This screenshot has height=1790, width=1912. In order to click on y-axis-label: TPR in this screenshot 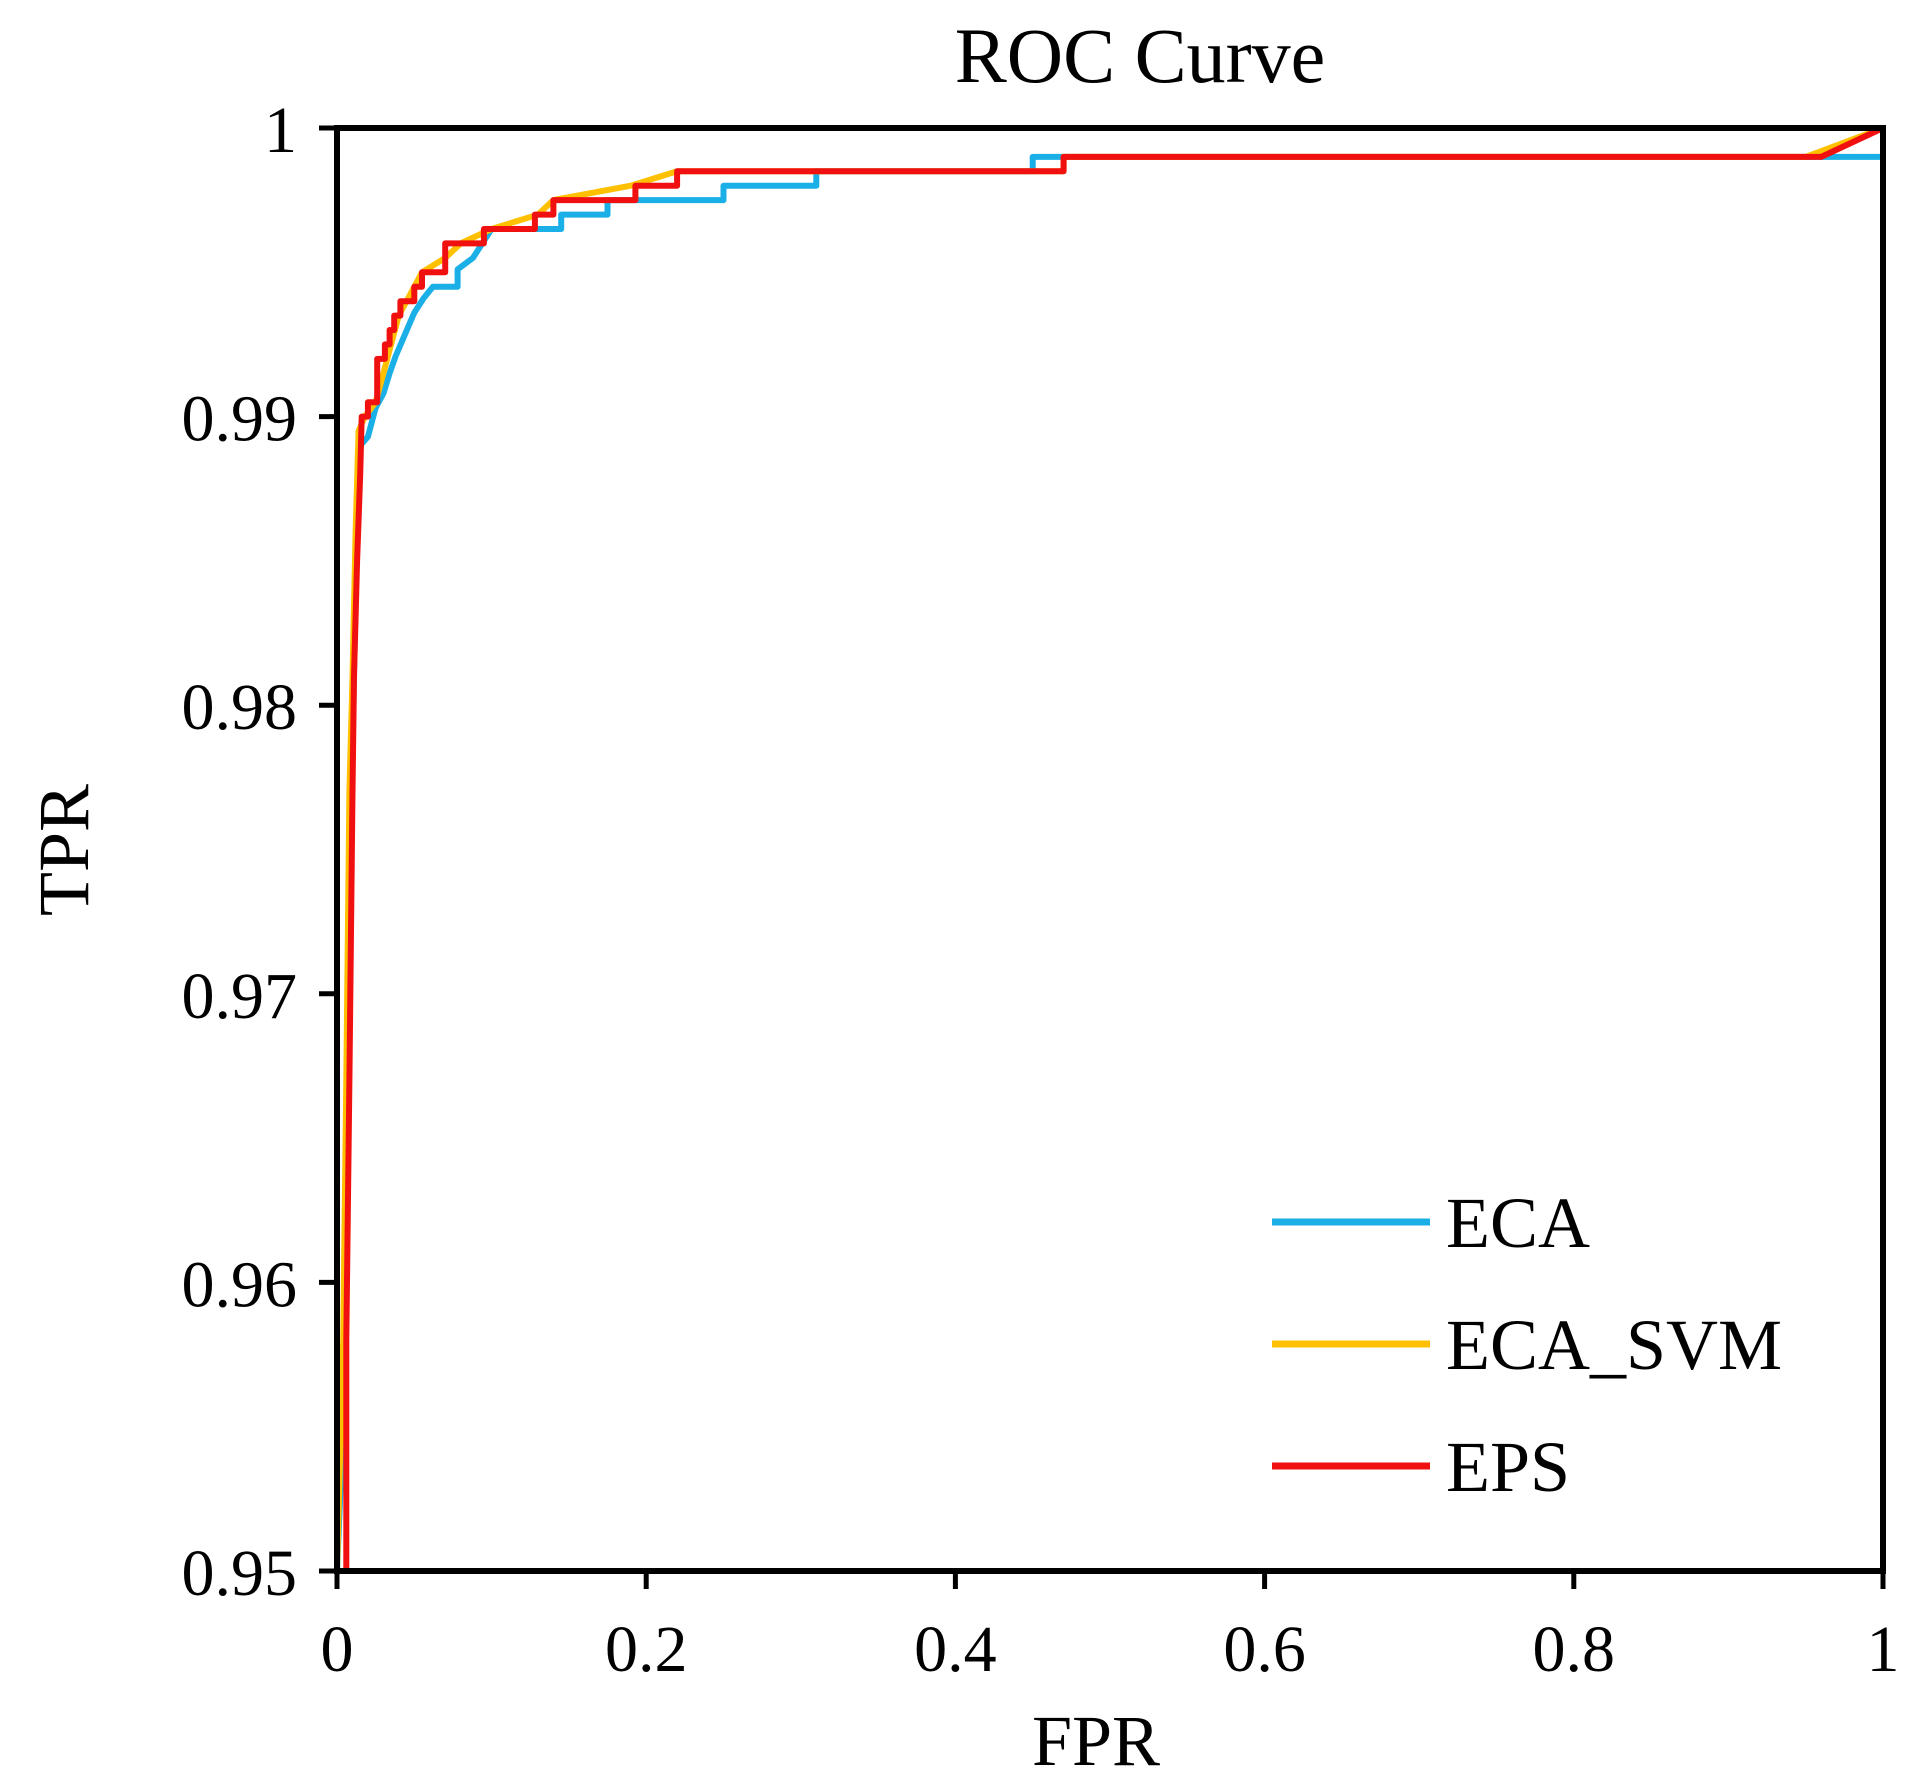, I will do `click(64, 850)`.